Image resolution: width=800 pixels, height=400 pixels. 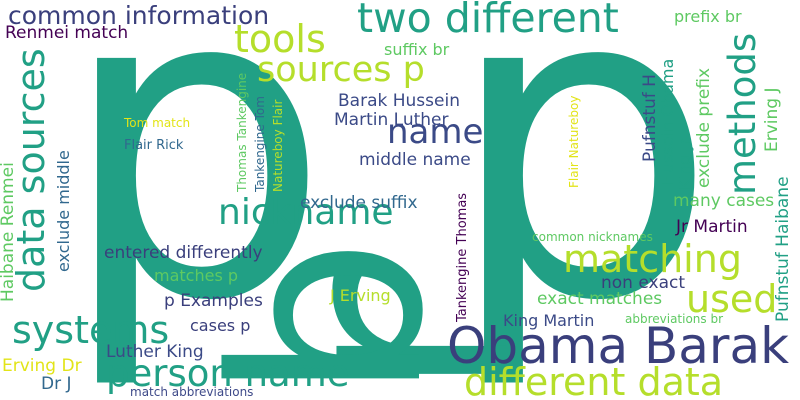 What do you see at coordinates (139, 15) in the screenshot?
I see `word-common-information: common information` at bounding box center [139, 15].